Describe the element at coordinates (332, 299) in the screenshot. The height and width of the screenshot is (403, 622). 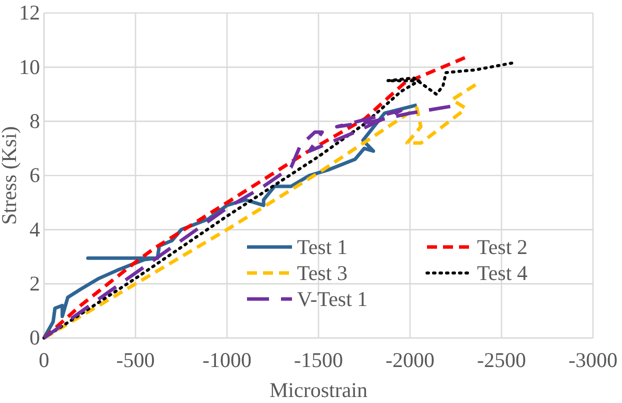
I see `legend-label: V-Test 1` at that location.